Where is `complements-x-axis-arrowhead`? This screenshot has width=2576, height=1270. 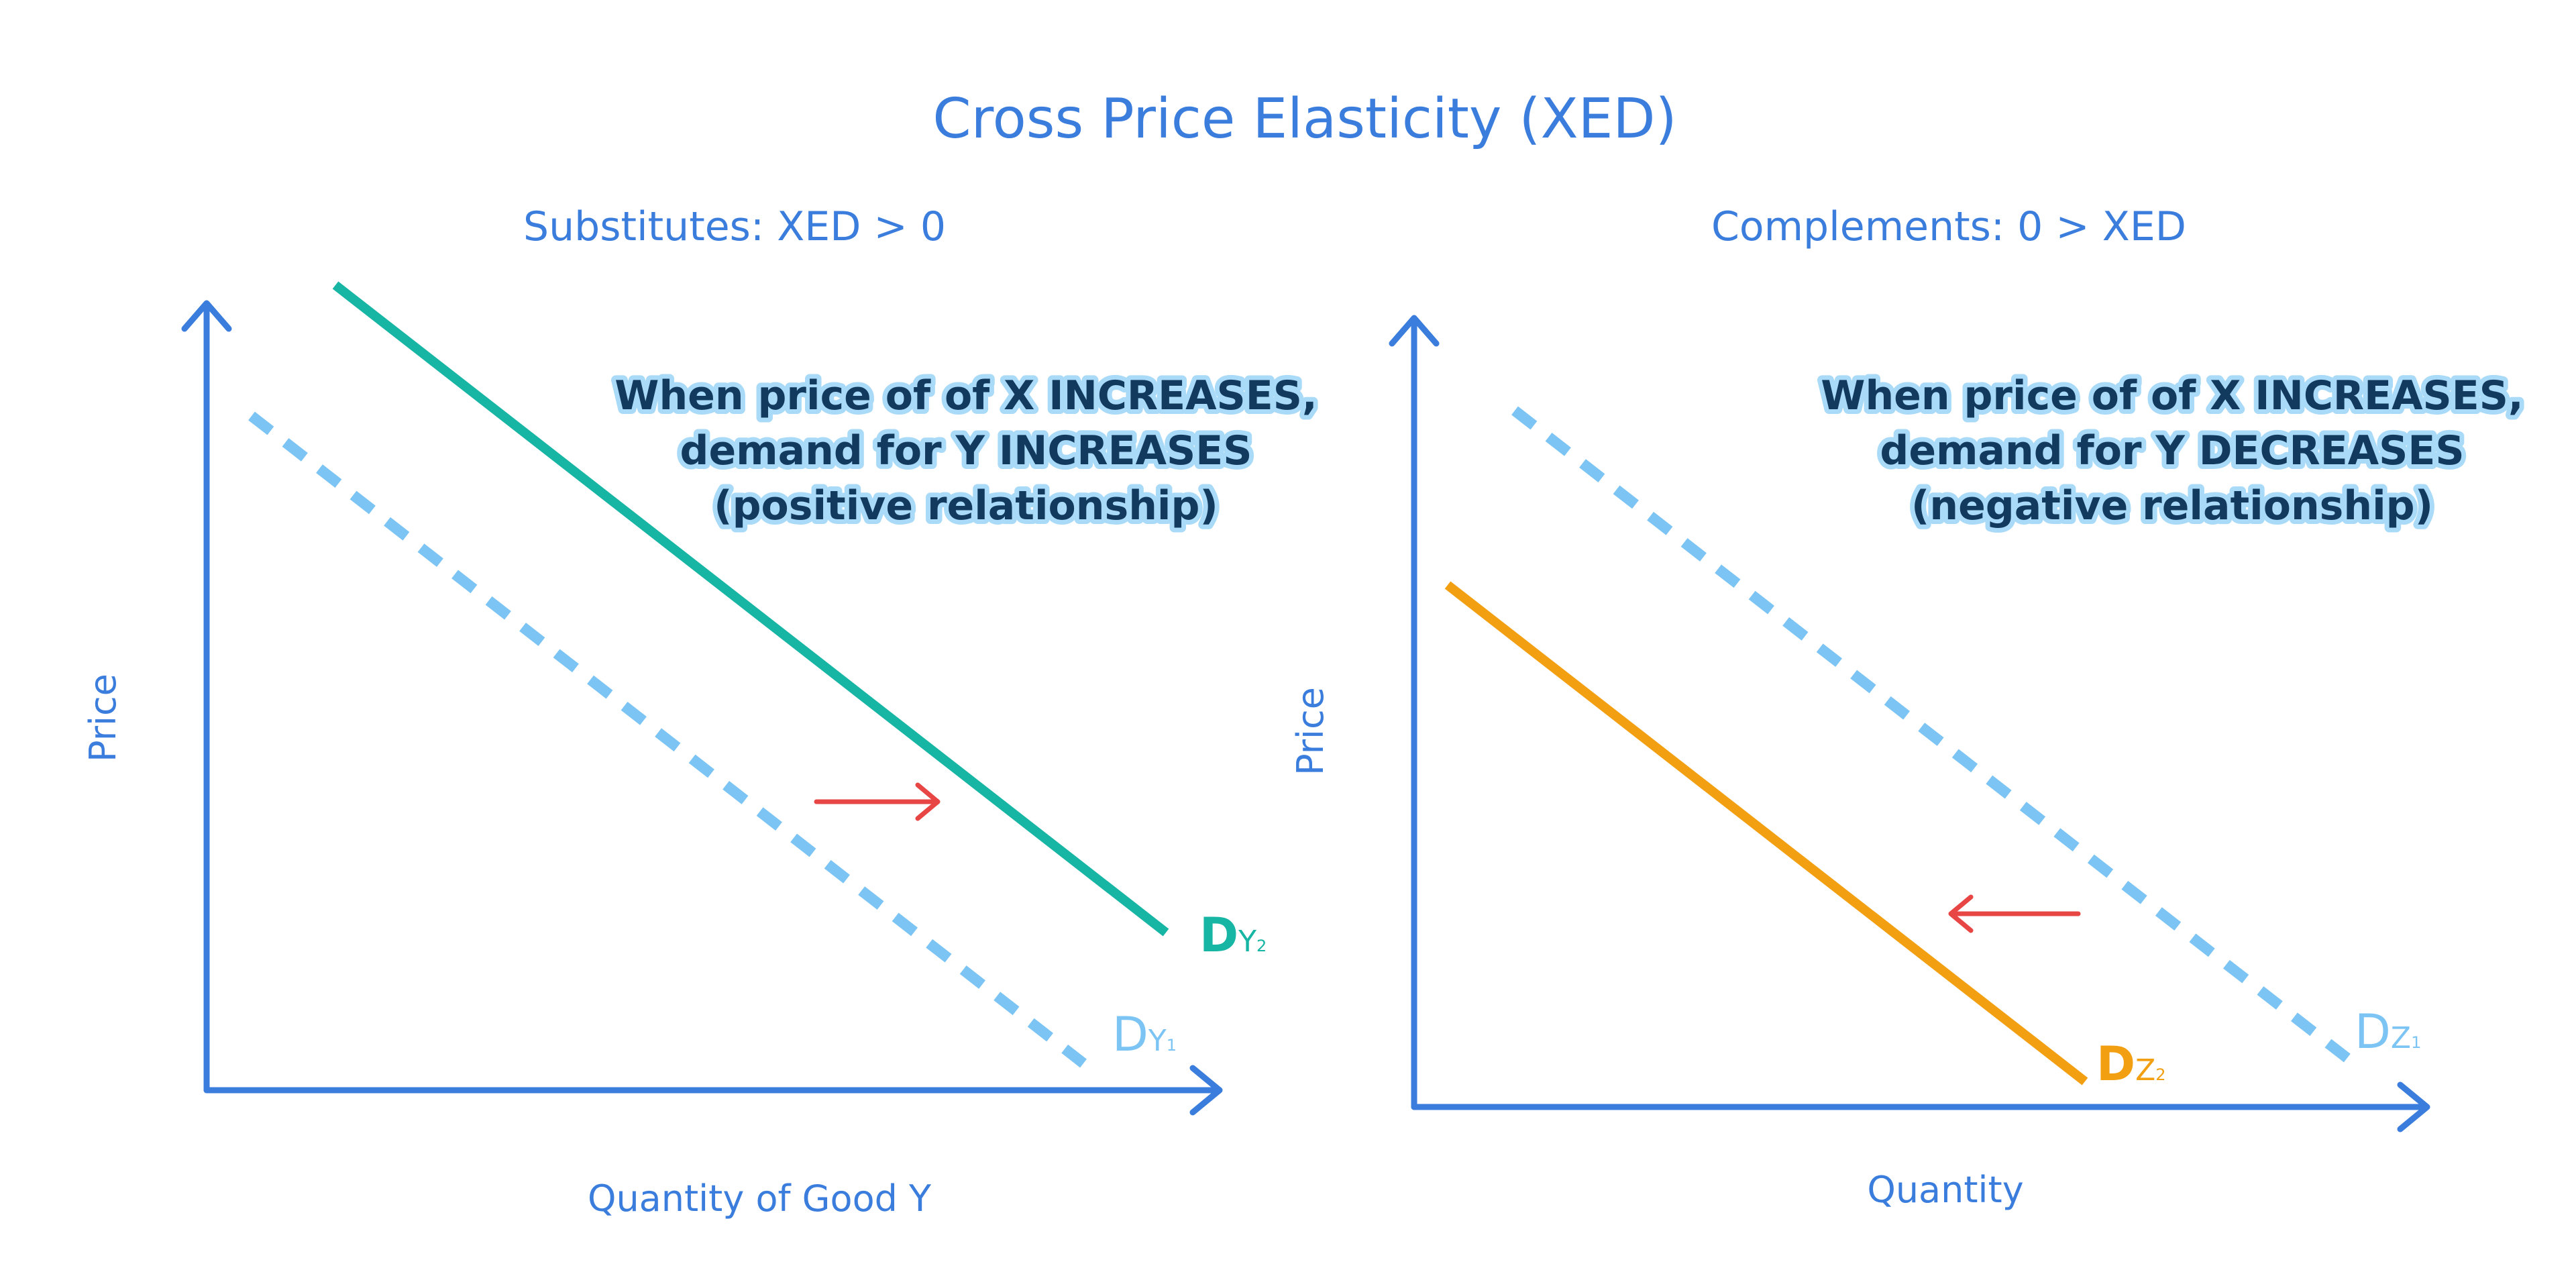
complements-x-axis-arrowhead is located at coordinates (2413, 1106).